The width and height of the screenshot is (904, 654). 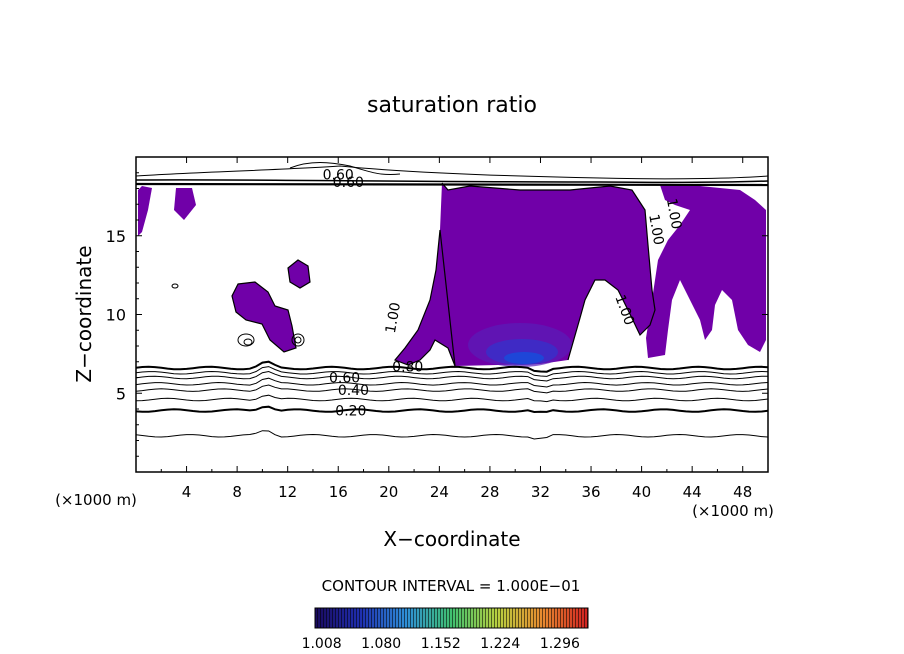 I want to click on colorbar-tick-label: 1.296, so click(x=560, y=644).